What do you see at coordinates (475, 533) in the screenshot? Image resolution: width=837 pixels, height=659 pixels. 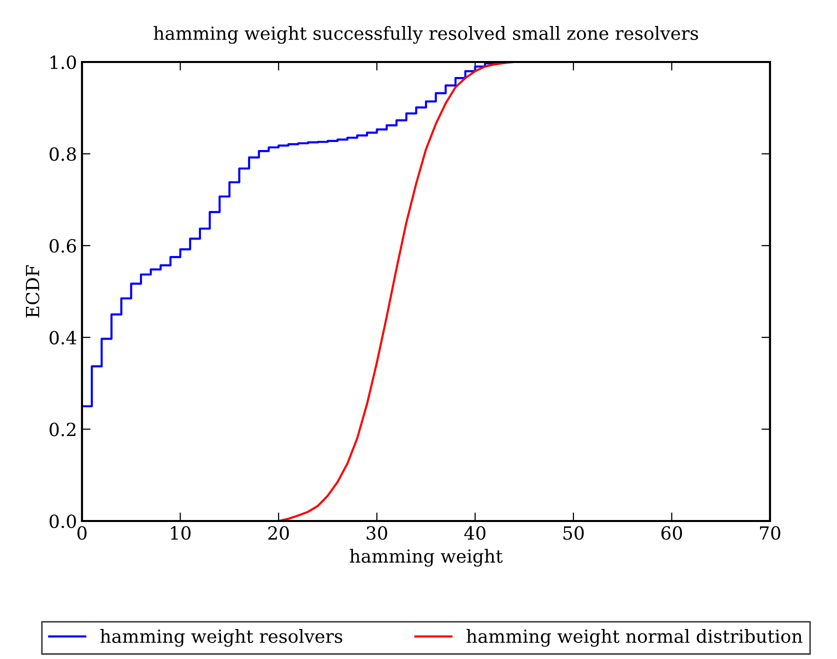 I see `x-tick-label: 40` at bounding box center [475, 533].